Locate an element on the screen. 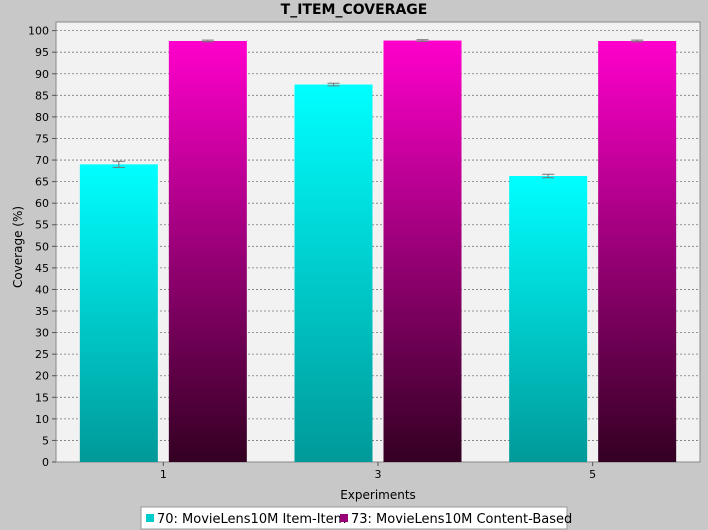 This screenshot has width=708, height=530. x-tick-label: 5 is located at coordinates (592, 474).